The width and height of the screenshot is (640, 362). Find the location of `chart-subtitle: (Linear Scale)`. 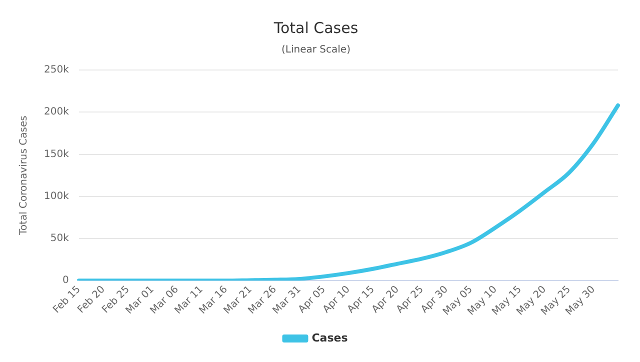

chart-subtitle: (Linear Scale) is located at coordinates (316, 50).